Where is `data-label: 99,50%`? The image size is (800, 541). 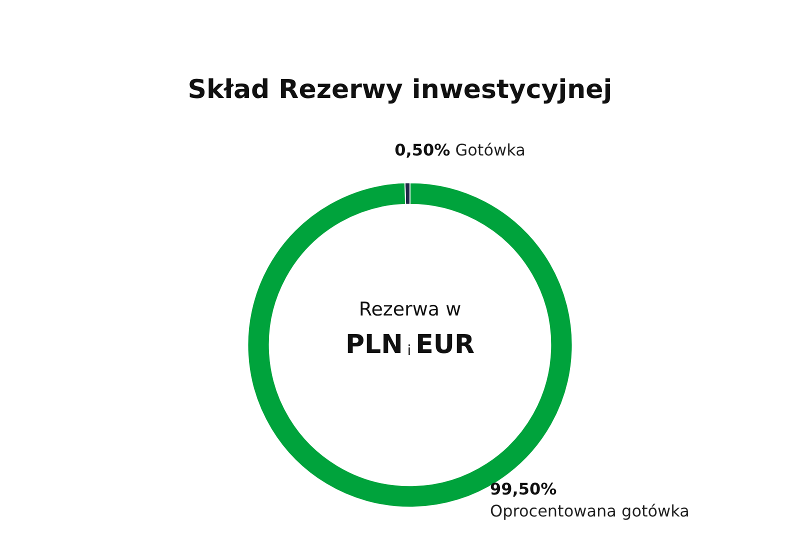 data-label: 99,50% is located at coordinates (523, 489).